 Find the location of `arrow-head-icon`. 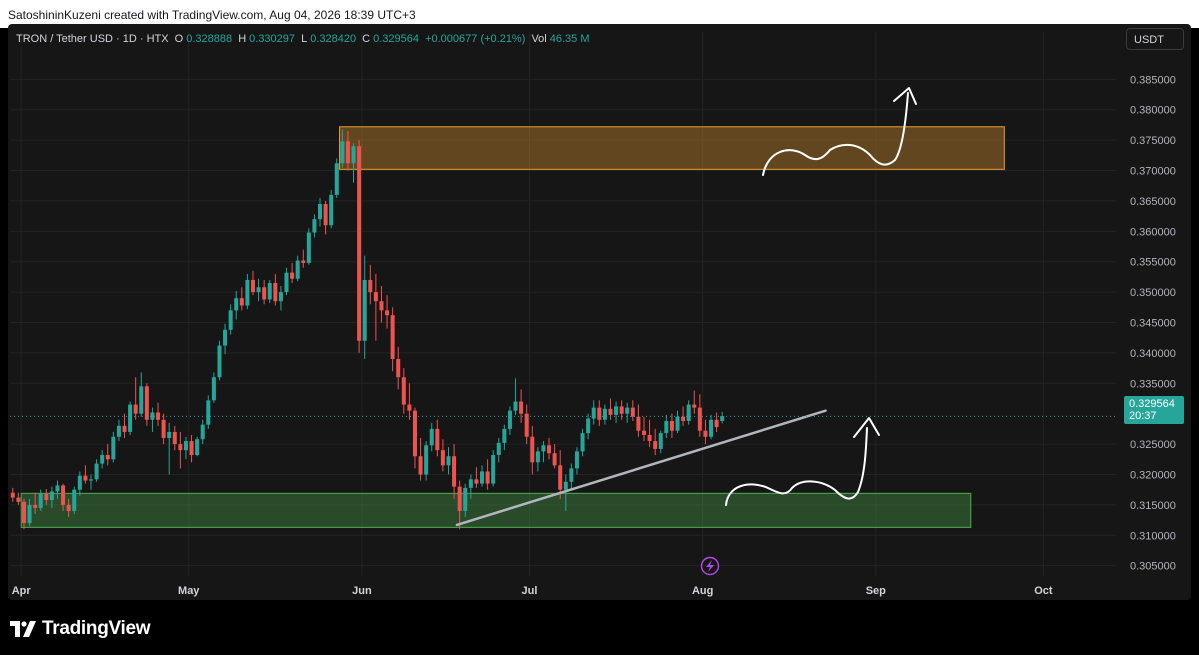

arrow-head-icon is located at coordinates (905, 96).